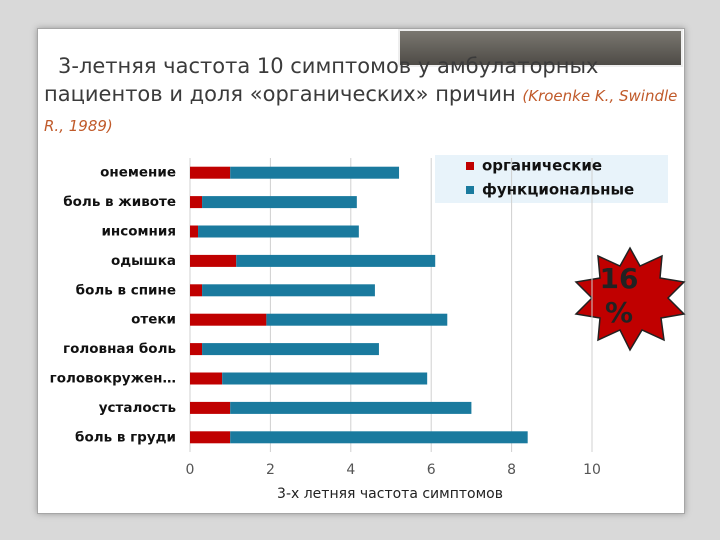 This screenshot has height=540, width=720. I want to click on x-axis-label: 3-х летняя частота симптомов, so click(390, 494).